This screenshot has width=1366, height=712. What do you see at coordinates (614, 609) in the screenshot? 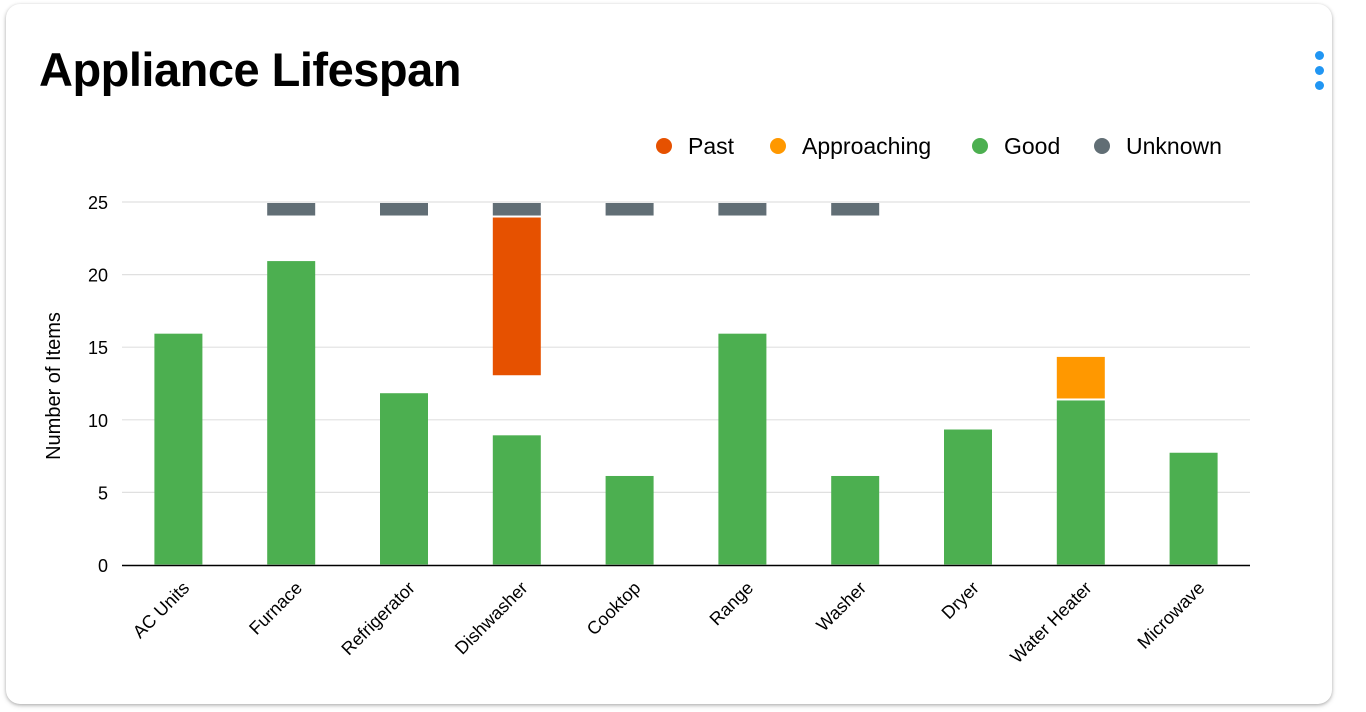
I see `x-tick-label: Cooktop` at bounding box center [614, 609].